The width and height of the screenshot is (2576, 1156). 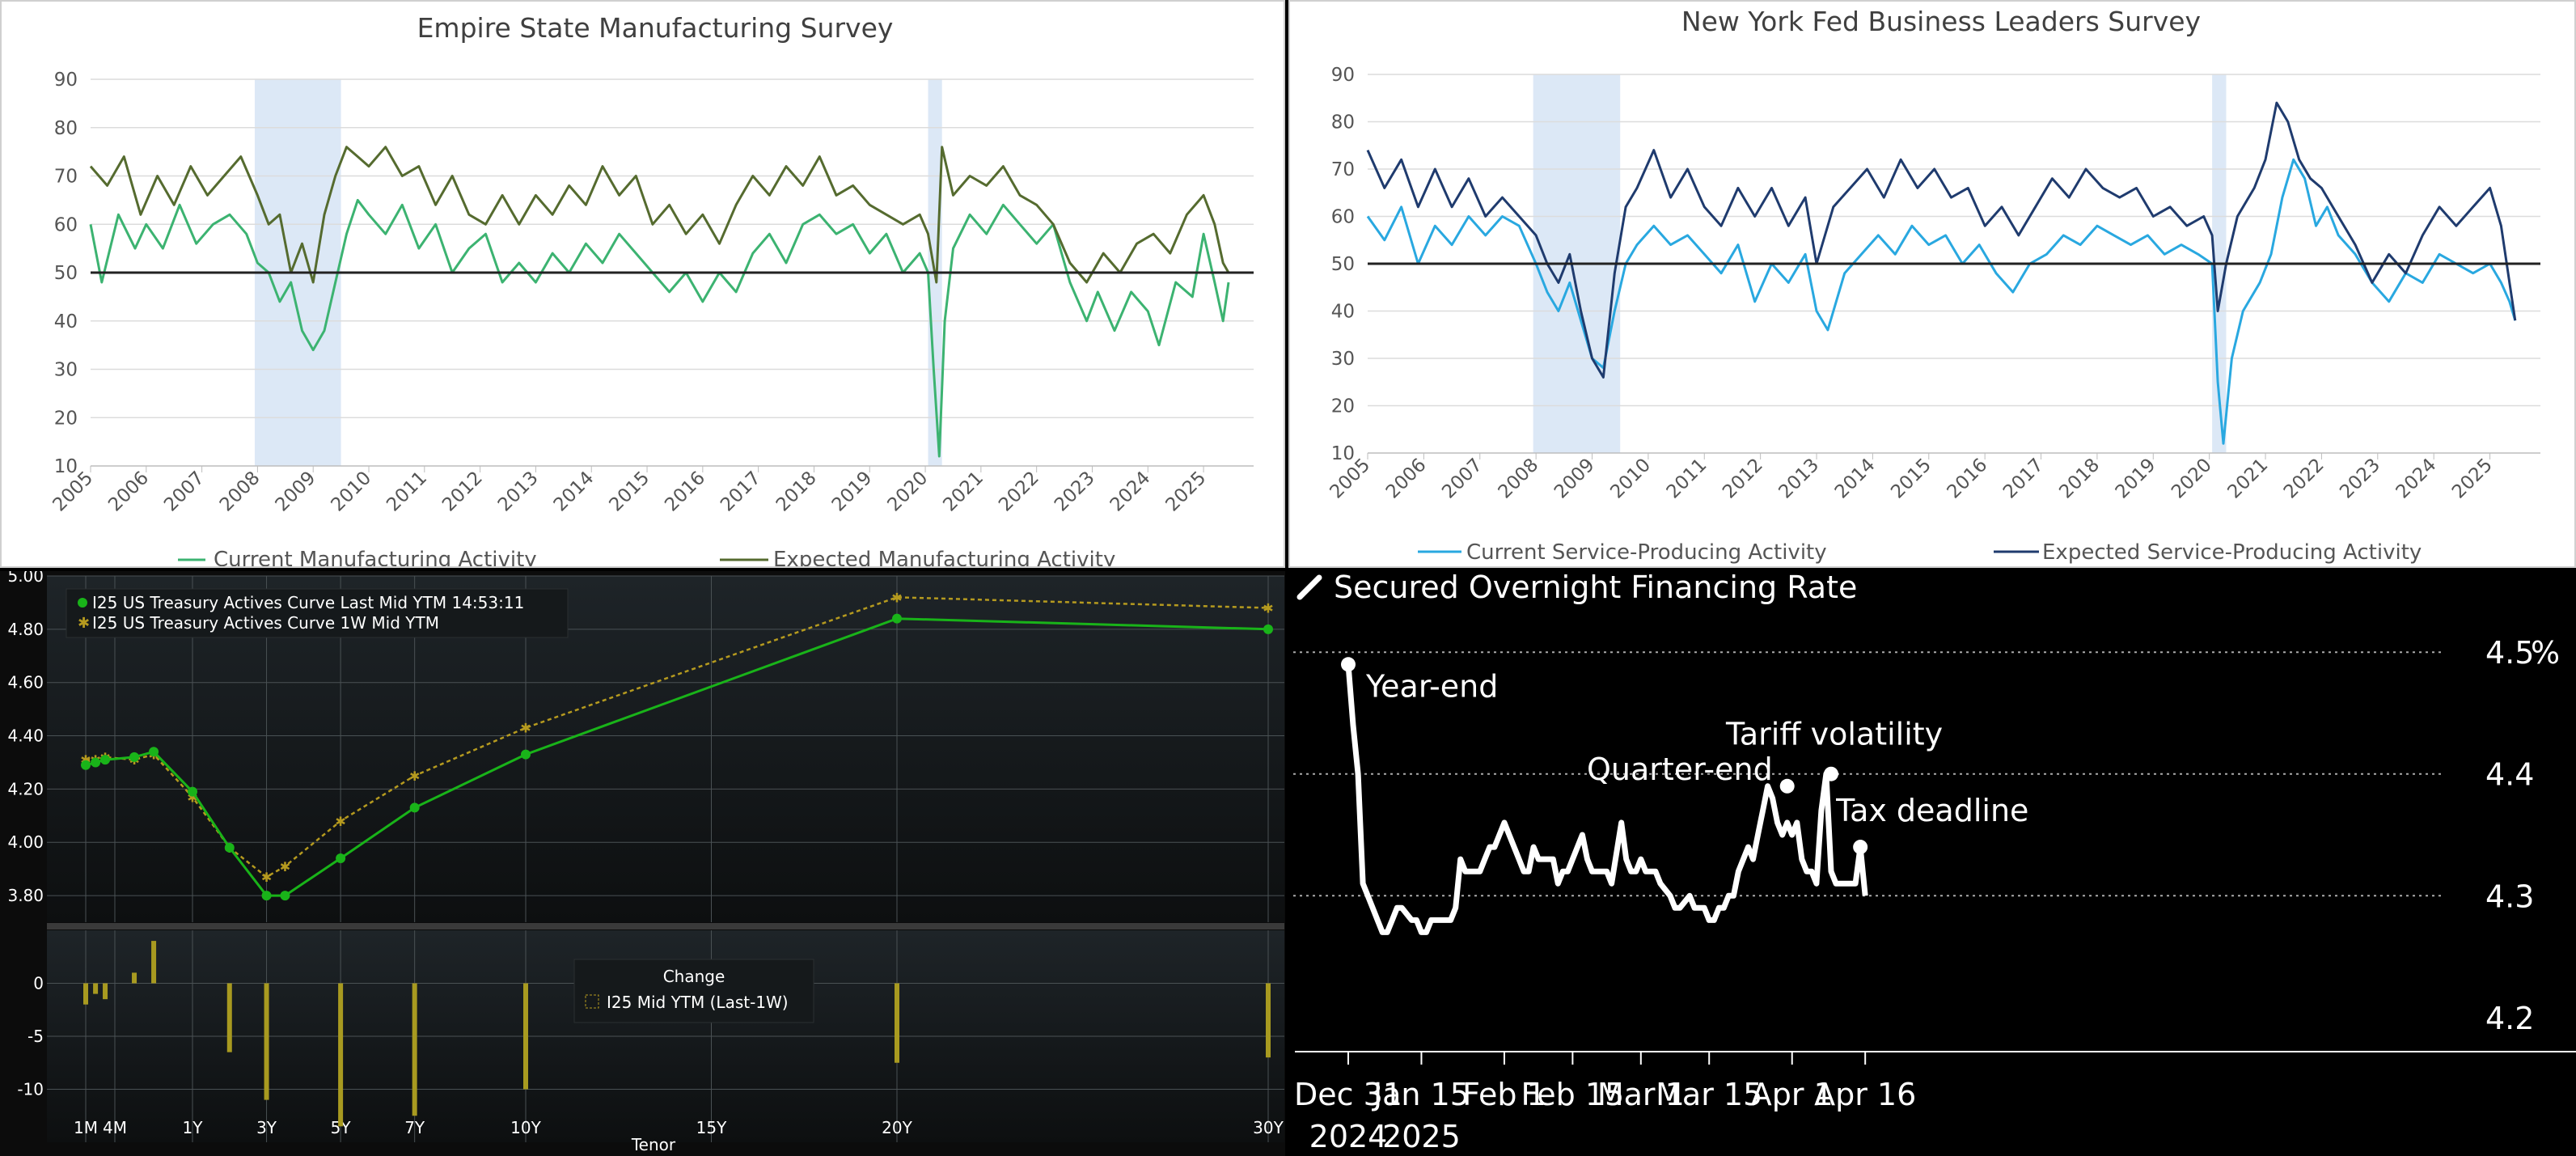 I want to click on x-tick-label: 2007, so click(x=185, y=492).